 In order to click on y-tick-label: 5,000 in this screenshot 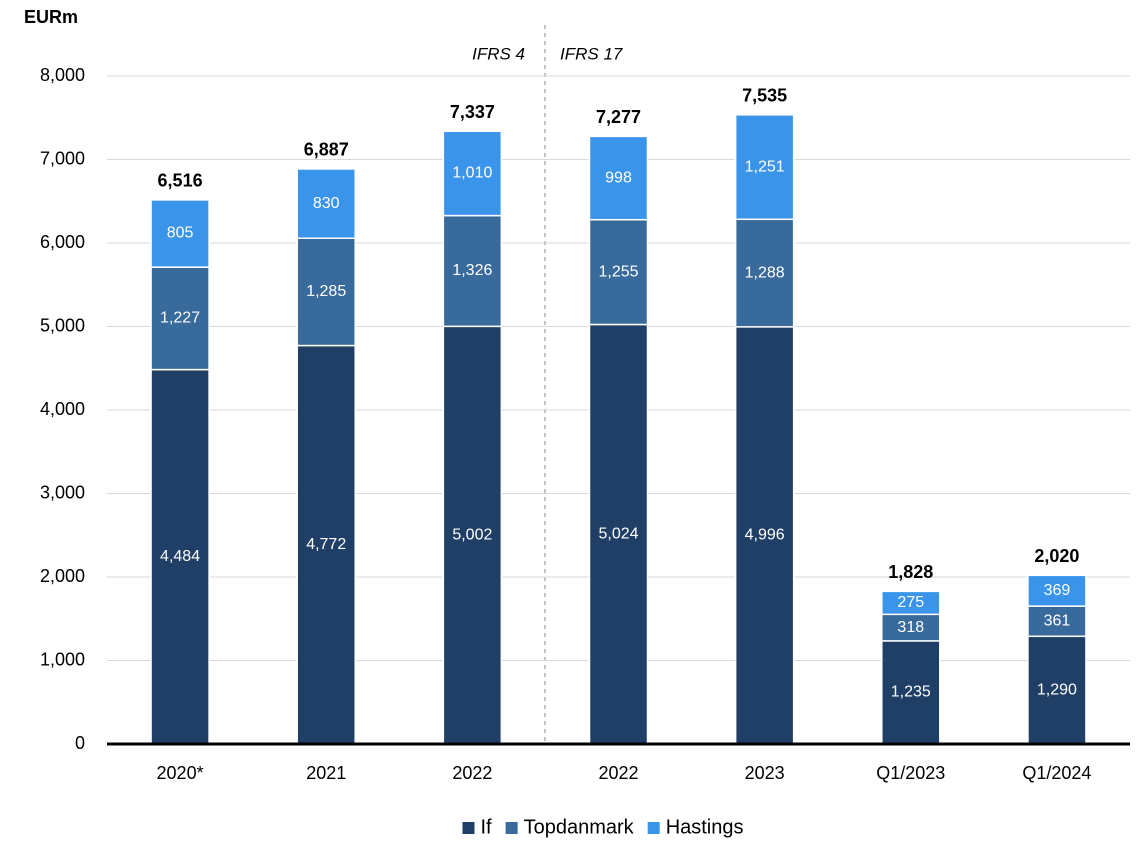, I will do `click(62, 325)`.